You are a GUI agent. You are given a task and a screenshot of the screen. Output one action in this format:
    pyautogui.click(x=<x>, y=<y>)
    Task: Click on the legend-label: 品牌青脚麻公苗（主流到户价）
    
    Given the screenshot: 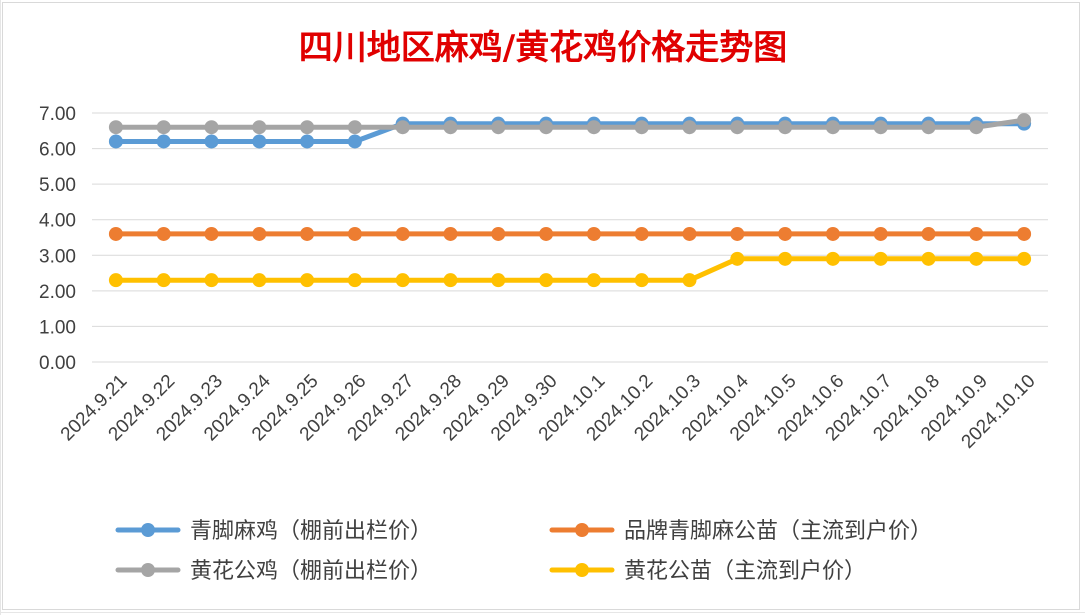 What is the action you would take?
    pyautogui.click(x=778, y=531)
    